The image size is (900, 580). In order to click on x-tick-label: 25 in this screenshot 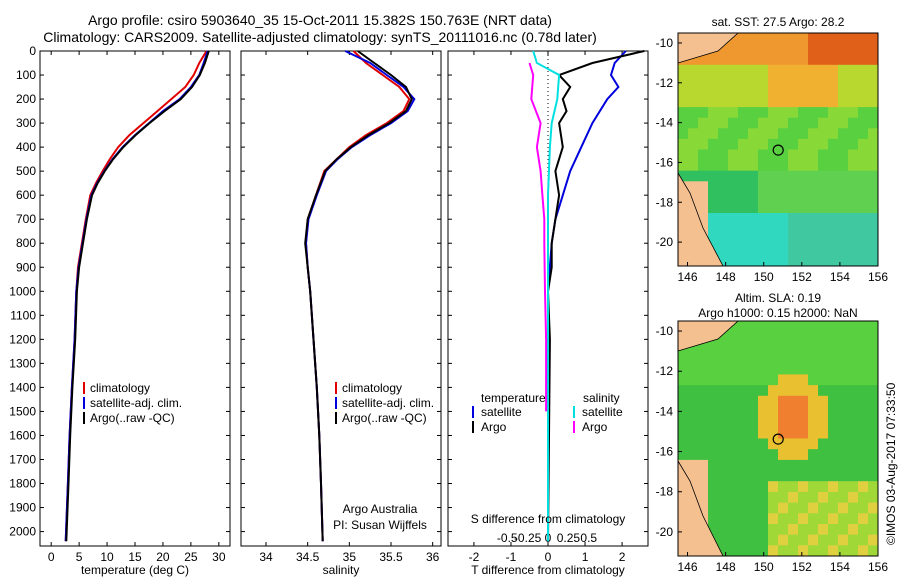, I will do `click(191, 557)`.